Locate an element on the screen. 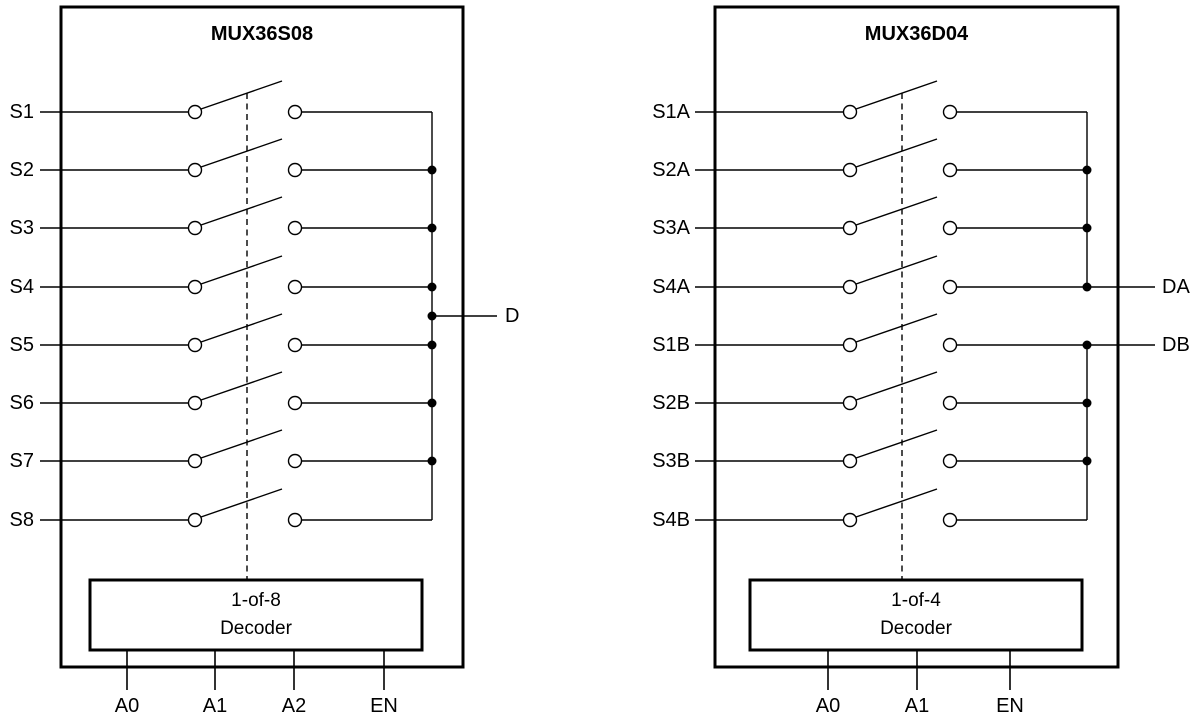  input-label: S2 is located at coordinates (21, 170).